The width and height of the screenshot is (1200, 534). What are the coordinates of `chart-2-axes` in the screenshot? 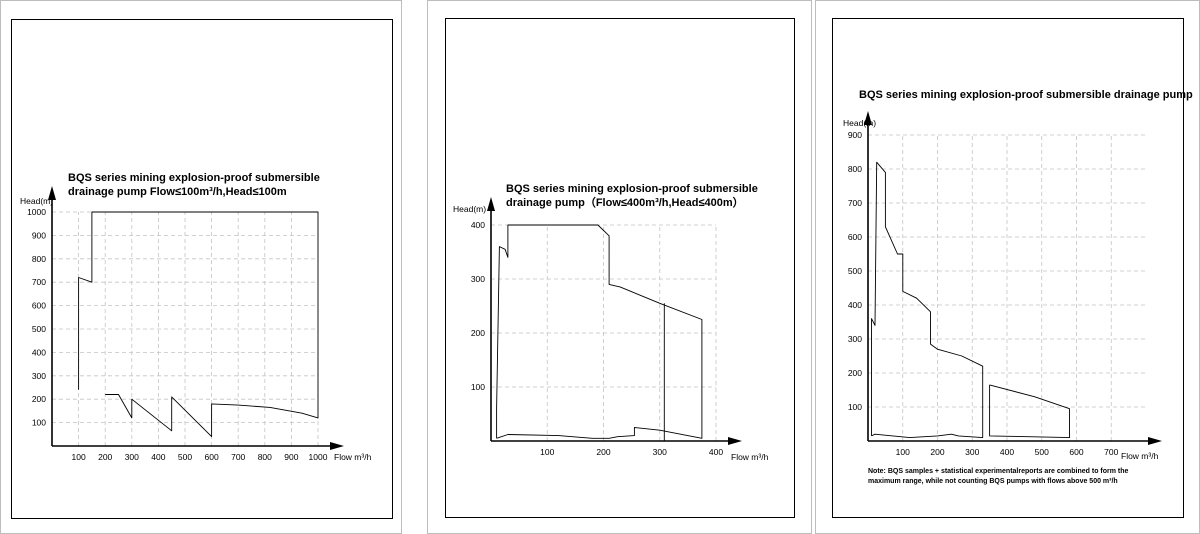 It's located at (614, 321).